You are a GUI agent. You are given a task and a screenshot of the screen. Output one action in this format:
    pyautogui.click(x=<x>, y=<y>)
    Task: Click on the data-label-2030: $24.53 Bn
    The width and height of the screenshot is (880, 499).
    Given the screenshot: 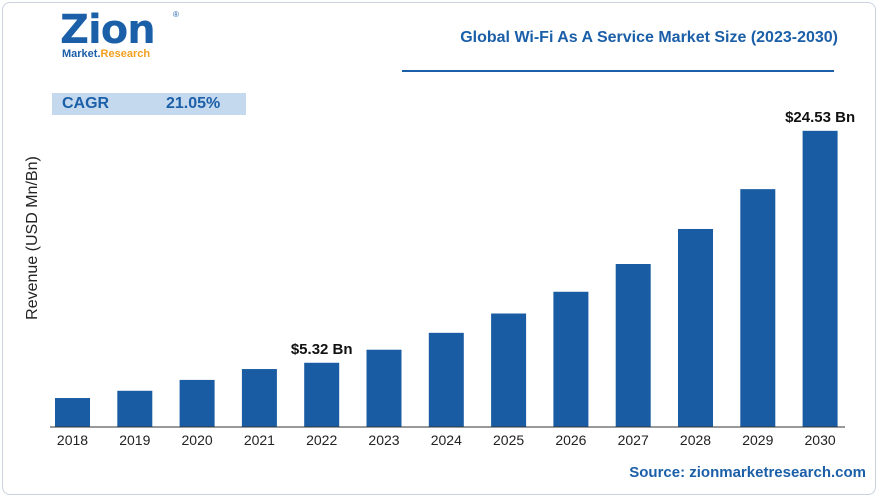 What is the action you would take?
    pyautogui.click(x=820, y=117)
    